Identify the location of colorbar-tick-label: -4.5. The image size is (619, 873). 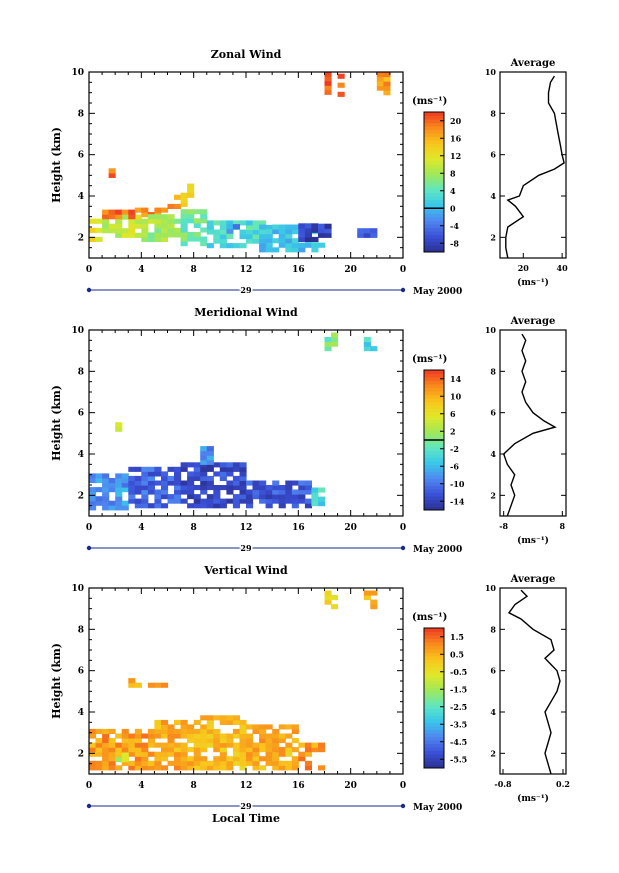
(458, 742).